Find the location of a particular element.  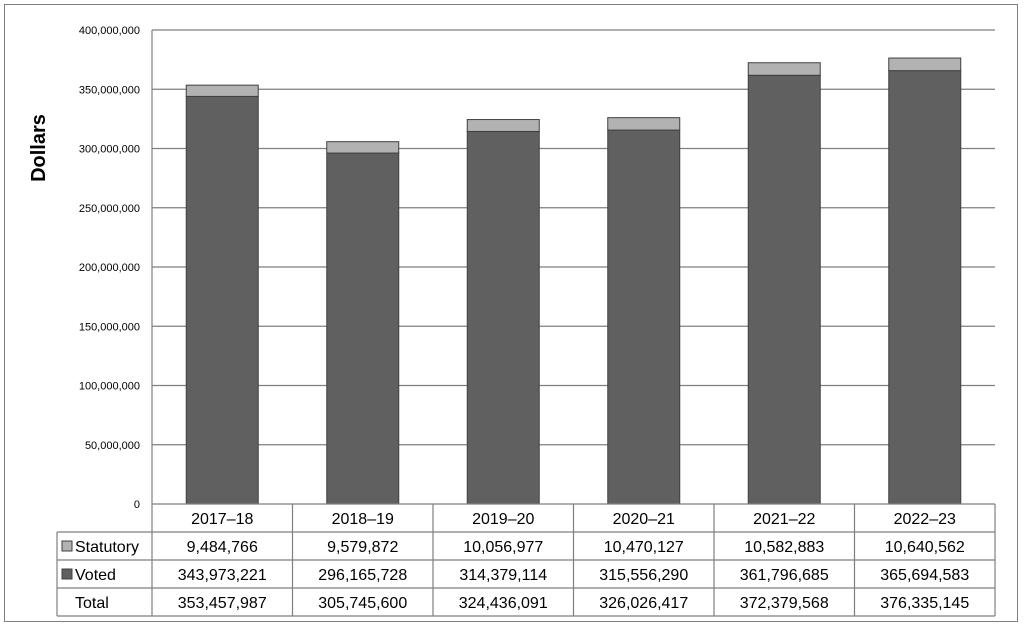

y-tick-label: 300,000,000 is located at coordinates (109, 150).